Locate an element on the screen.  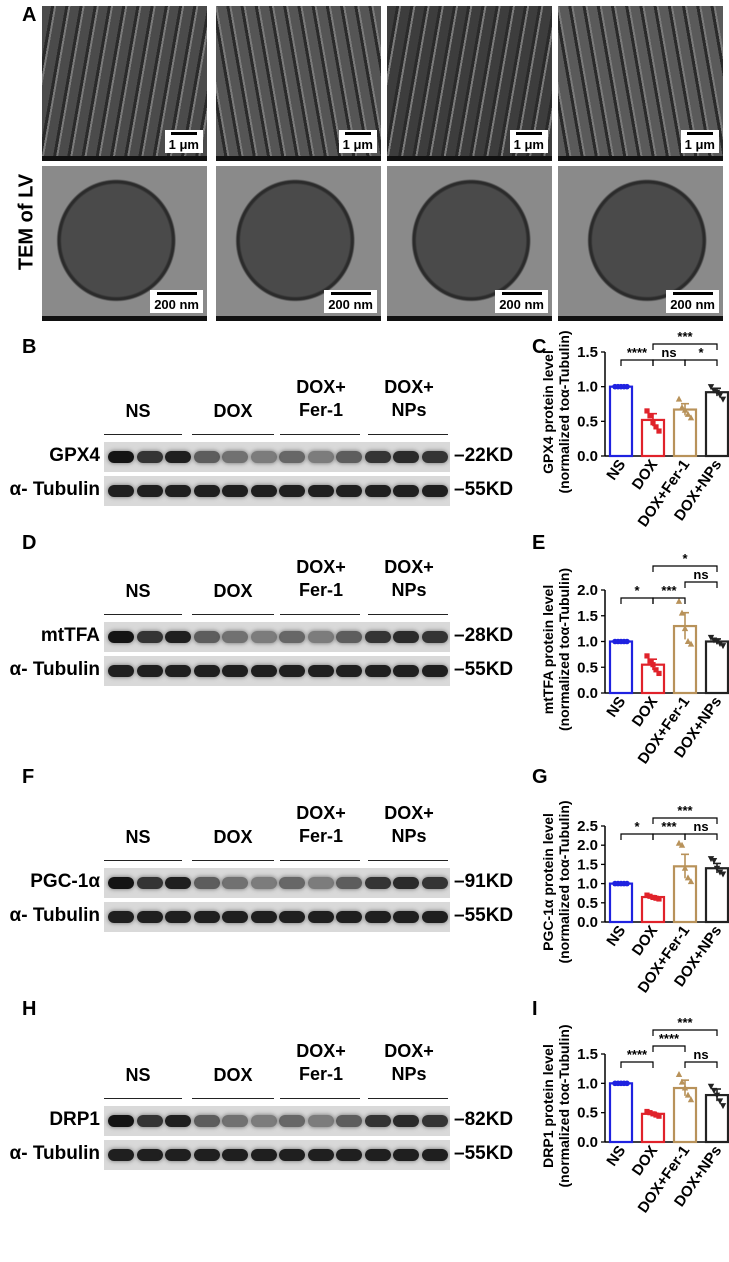
significance-label: **** is located at coordinates (669, 1038).